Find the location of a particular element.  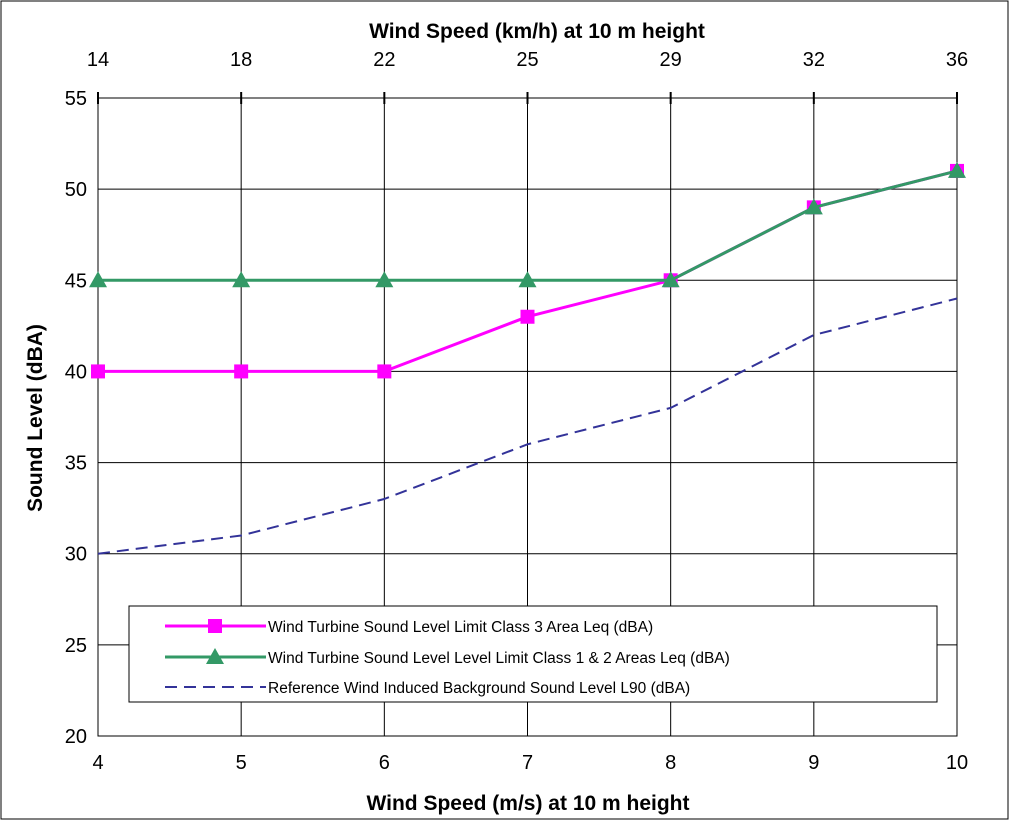

y-tick-label: 30 is located at coordinates (76, 555).